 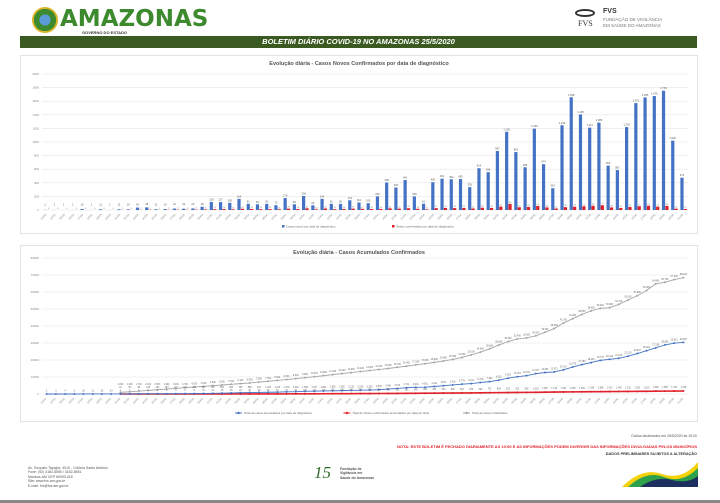 What do you see at coordinates (325, 208) in the screenshot?
I see `data-label: 22` at bounding box center [325, 208].